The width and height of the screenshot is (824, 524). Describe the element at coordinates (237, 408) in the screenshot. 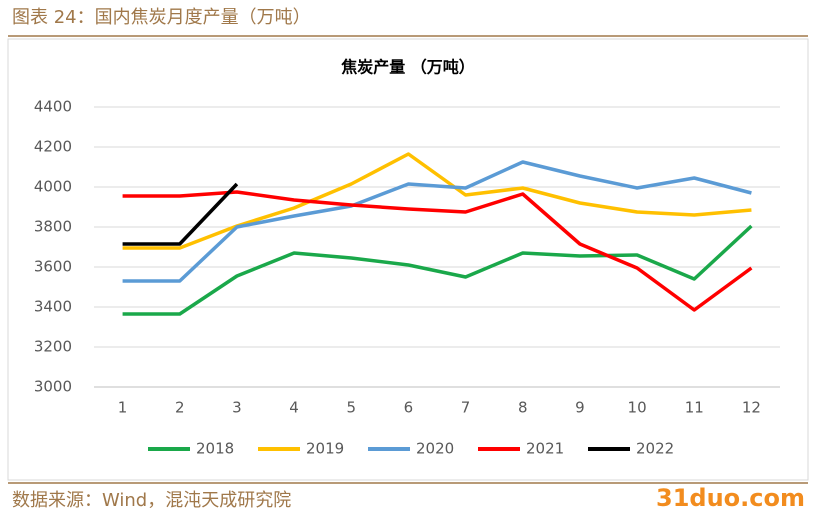

I see `x-tick-label: 3` at that location.